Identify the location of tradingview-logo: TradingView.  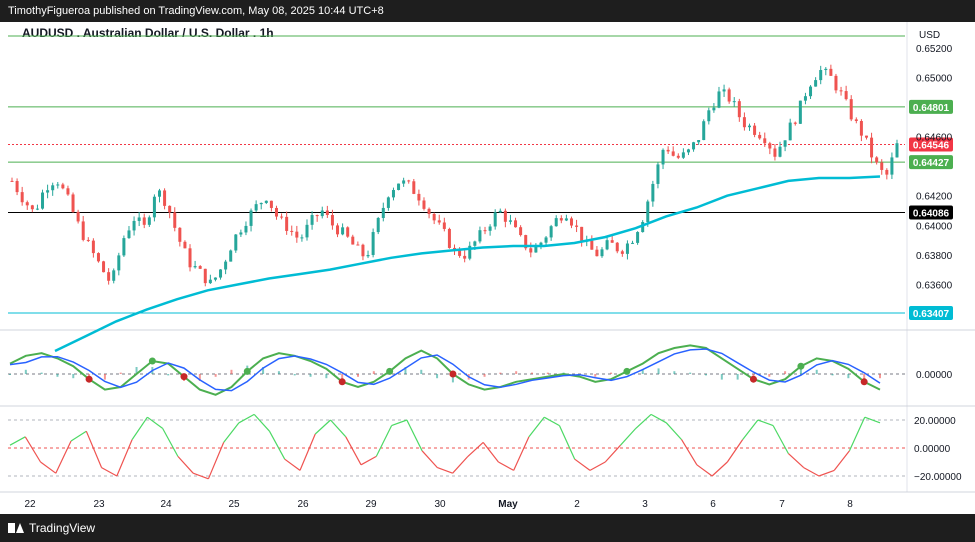
(51, 528).